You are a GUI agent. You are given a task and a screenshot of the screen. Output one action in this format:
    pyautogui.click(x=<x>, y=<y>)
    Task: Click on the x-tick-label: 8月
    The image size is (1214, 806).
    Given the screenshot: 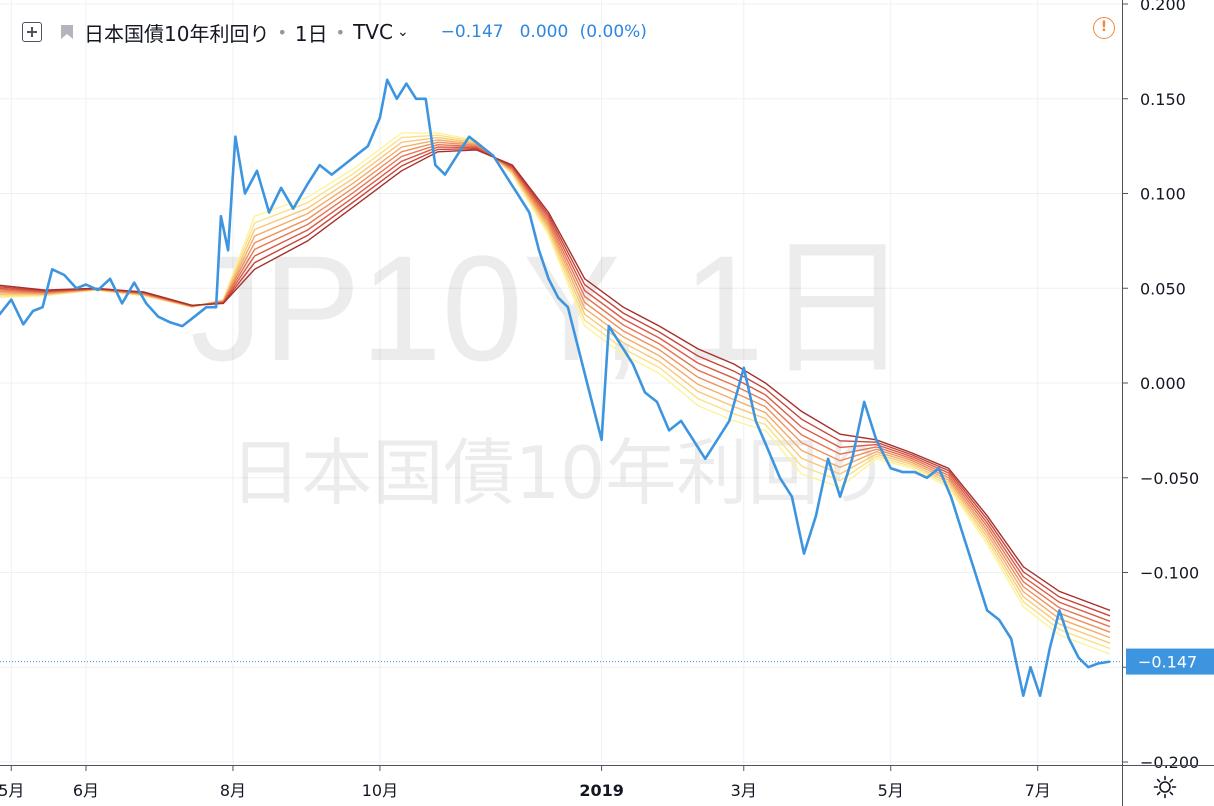 What is the action you would take?
    pyautogui.click(x=233, y=790)
    